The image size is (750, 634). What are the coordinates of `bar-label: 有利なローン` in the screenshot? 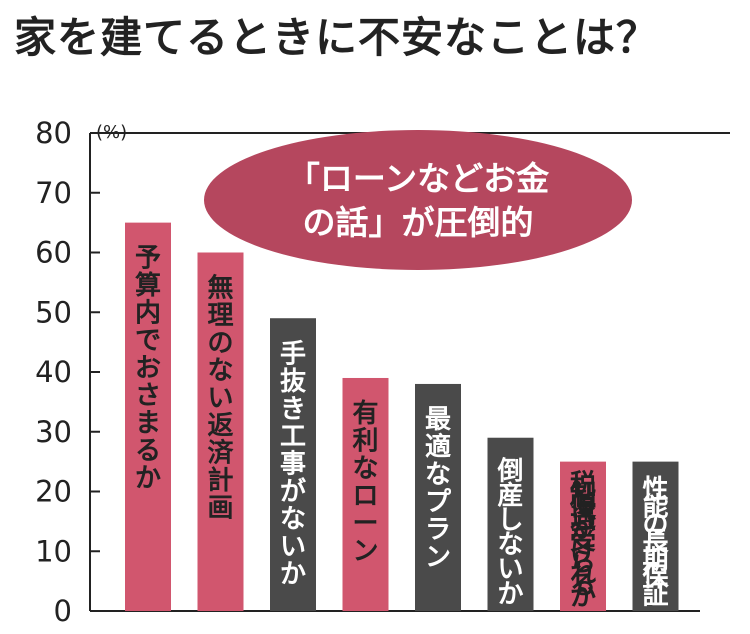 It's located at (365, 483).